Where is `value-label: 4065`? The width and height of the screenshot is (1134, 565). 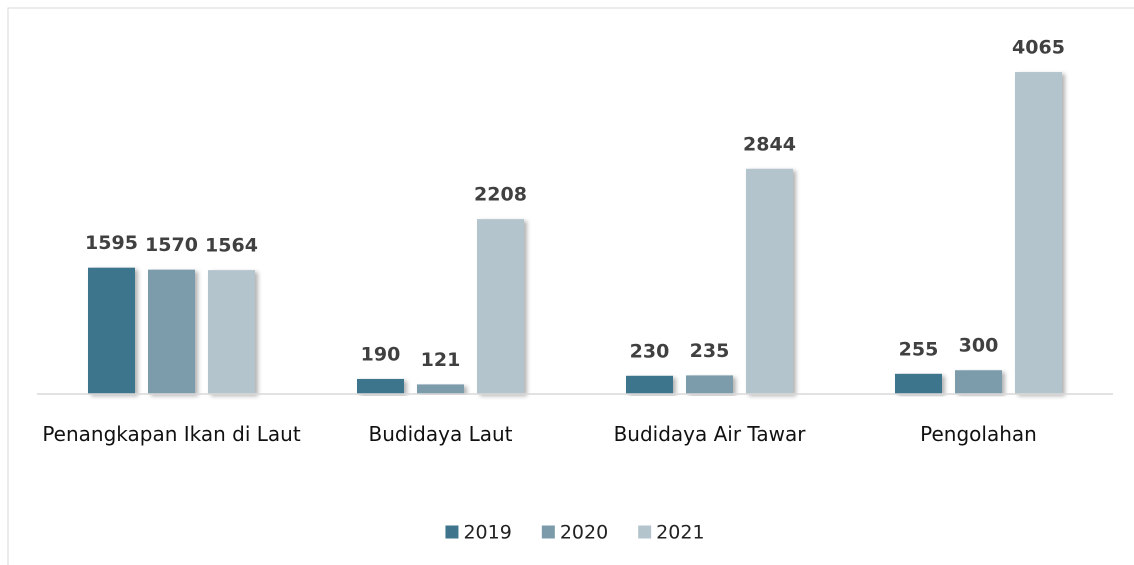
value-label: 4065 is located at coordinates (1038, 48).